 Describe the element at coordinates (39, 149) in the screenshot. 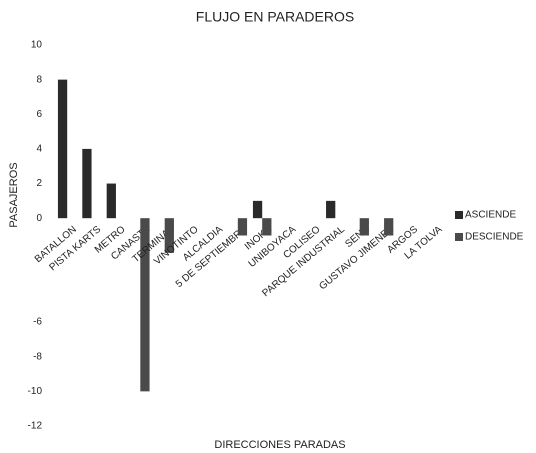

I see `y-tick-label: 4` at that location.